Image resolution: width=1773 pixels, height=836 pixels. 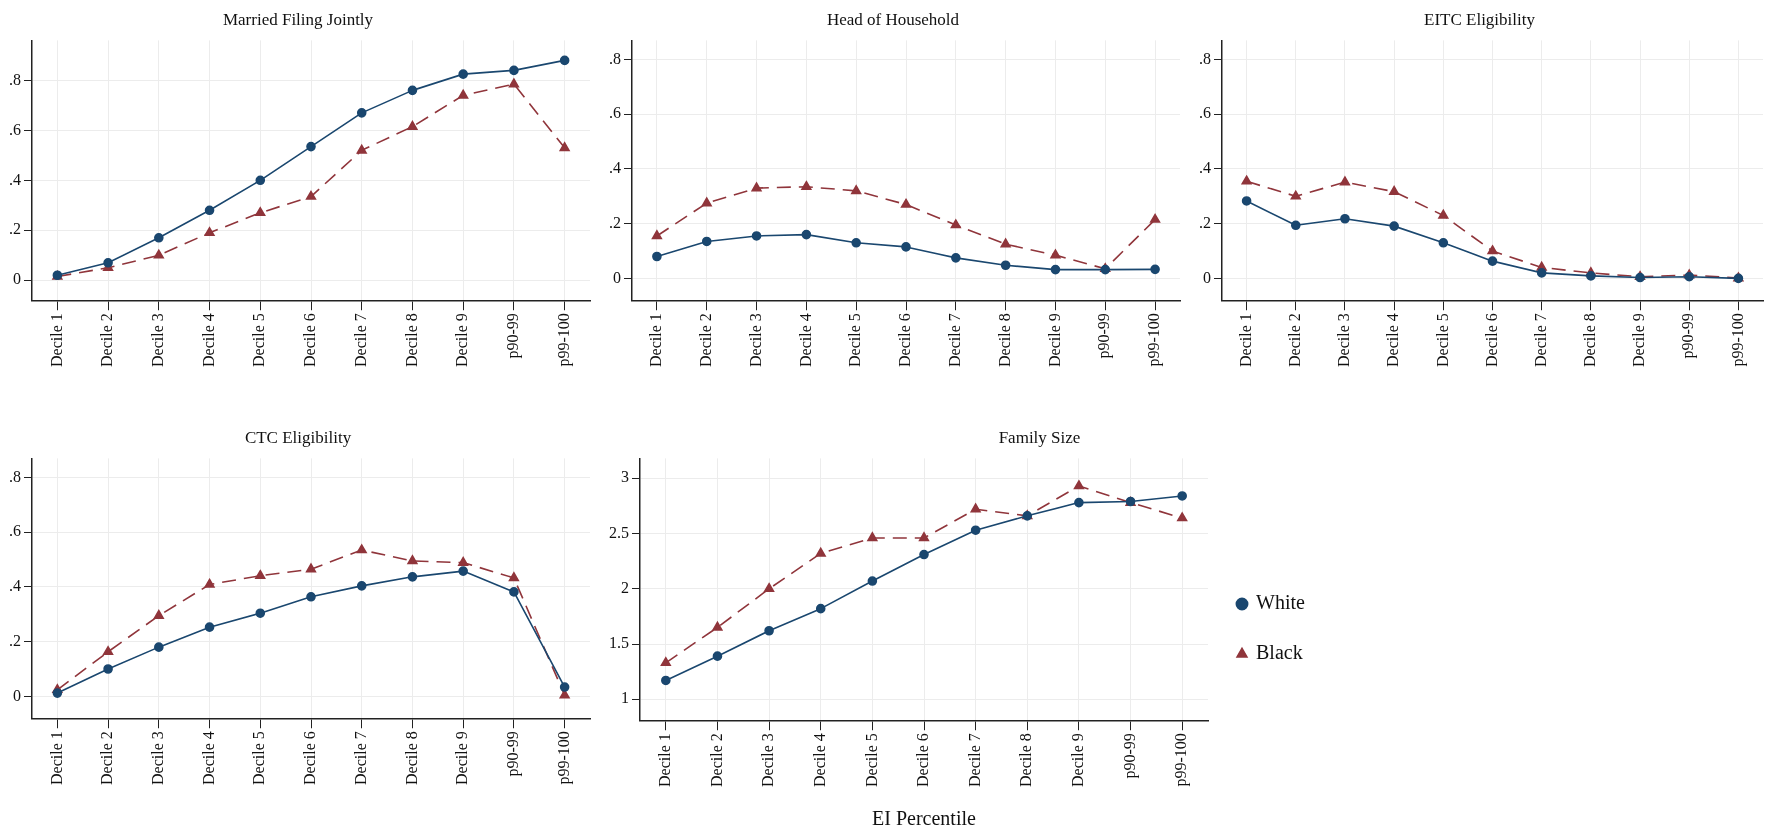 What do you see at coordinates (1279, 652) in the screenshot?
I see `legend-label: Black` at bounding box center [1279, 652].